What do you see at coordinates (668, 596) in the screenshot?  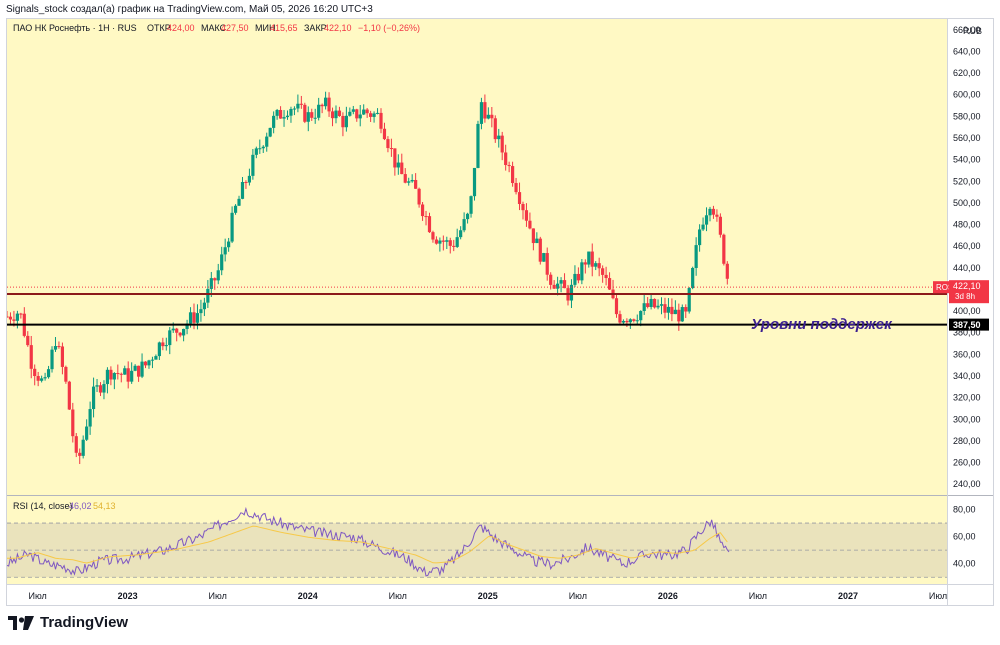 I see `time-axis-tick-label: 2026` at bounding box center [668, 596].